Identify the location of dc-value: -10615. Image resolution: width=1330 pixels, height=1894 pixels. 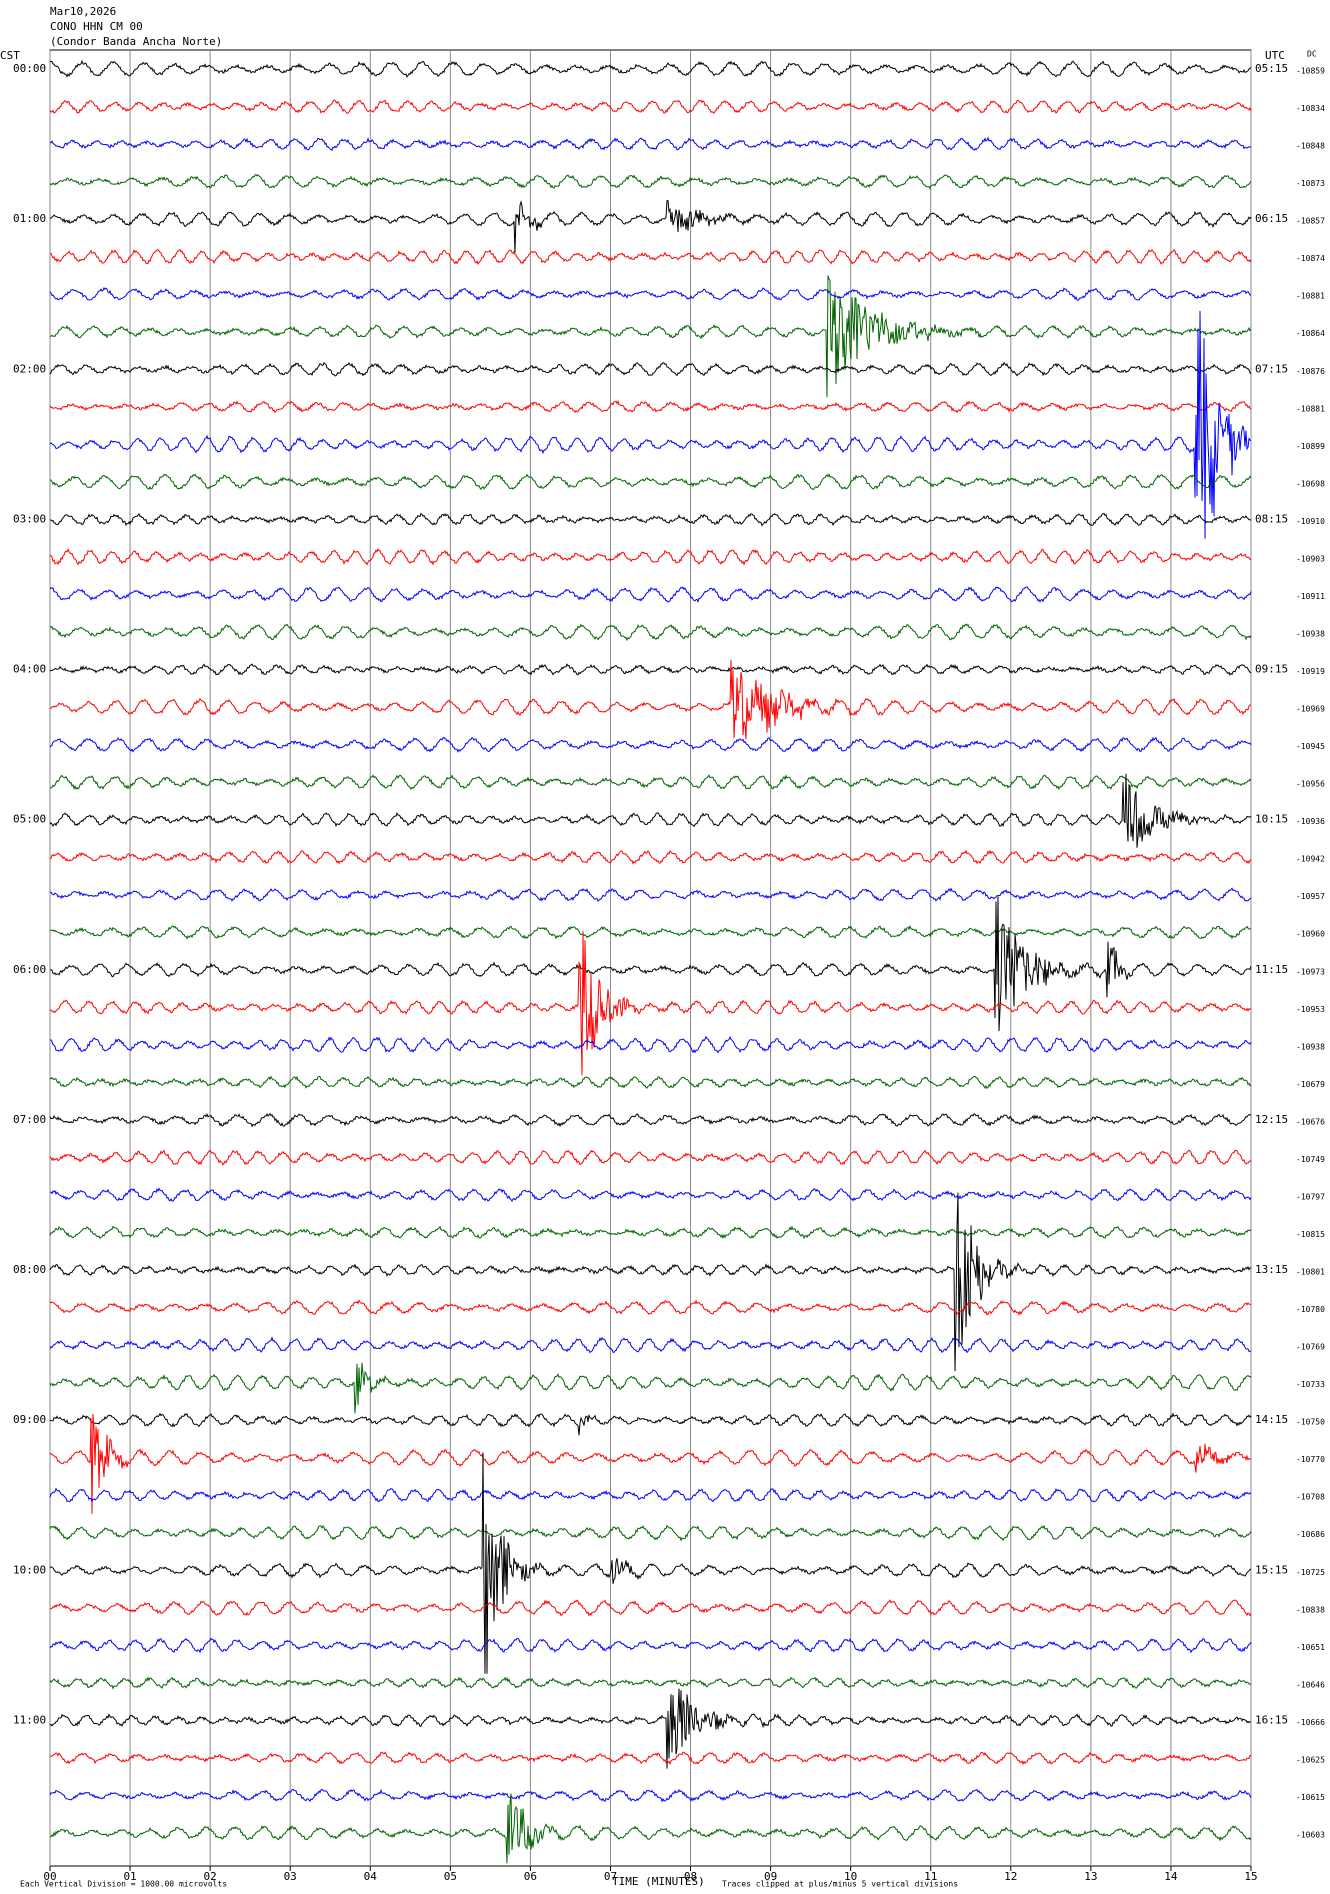
(1310, 1797).